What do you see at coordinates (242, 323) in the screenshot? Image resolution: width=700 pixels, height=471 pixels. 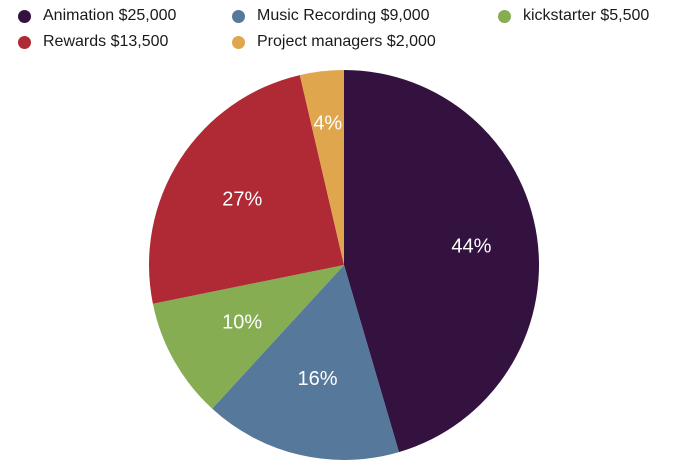 I see `slice-label-kickstarter: 10%` at bounding box center [242, 323].